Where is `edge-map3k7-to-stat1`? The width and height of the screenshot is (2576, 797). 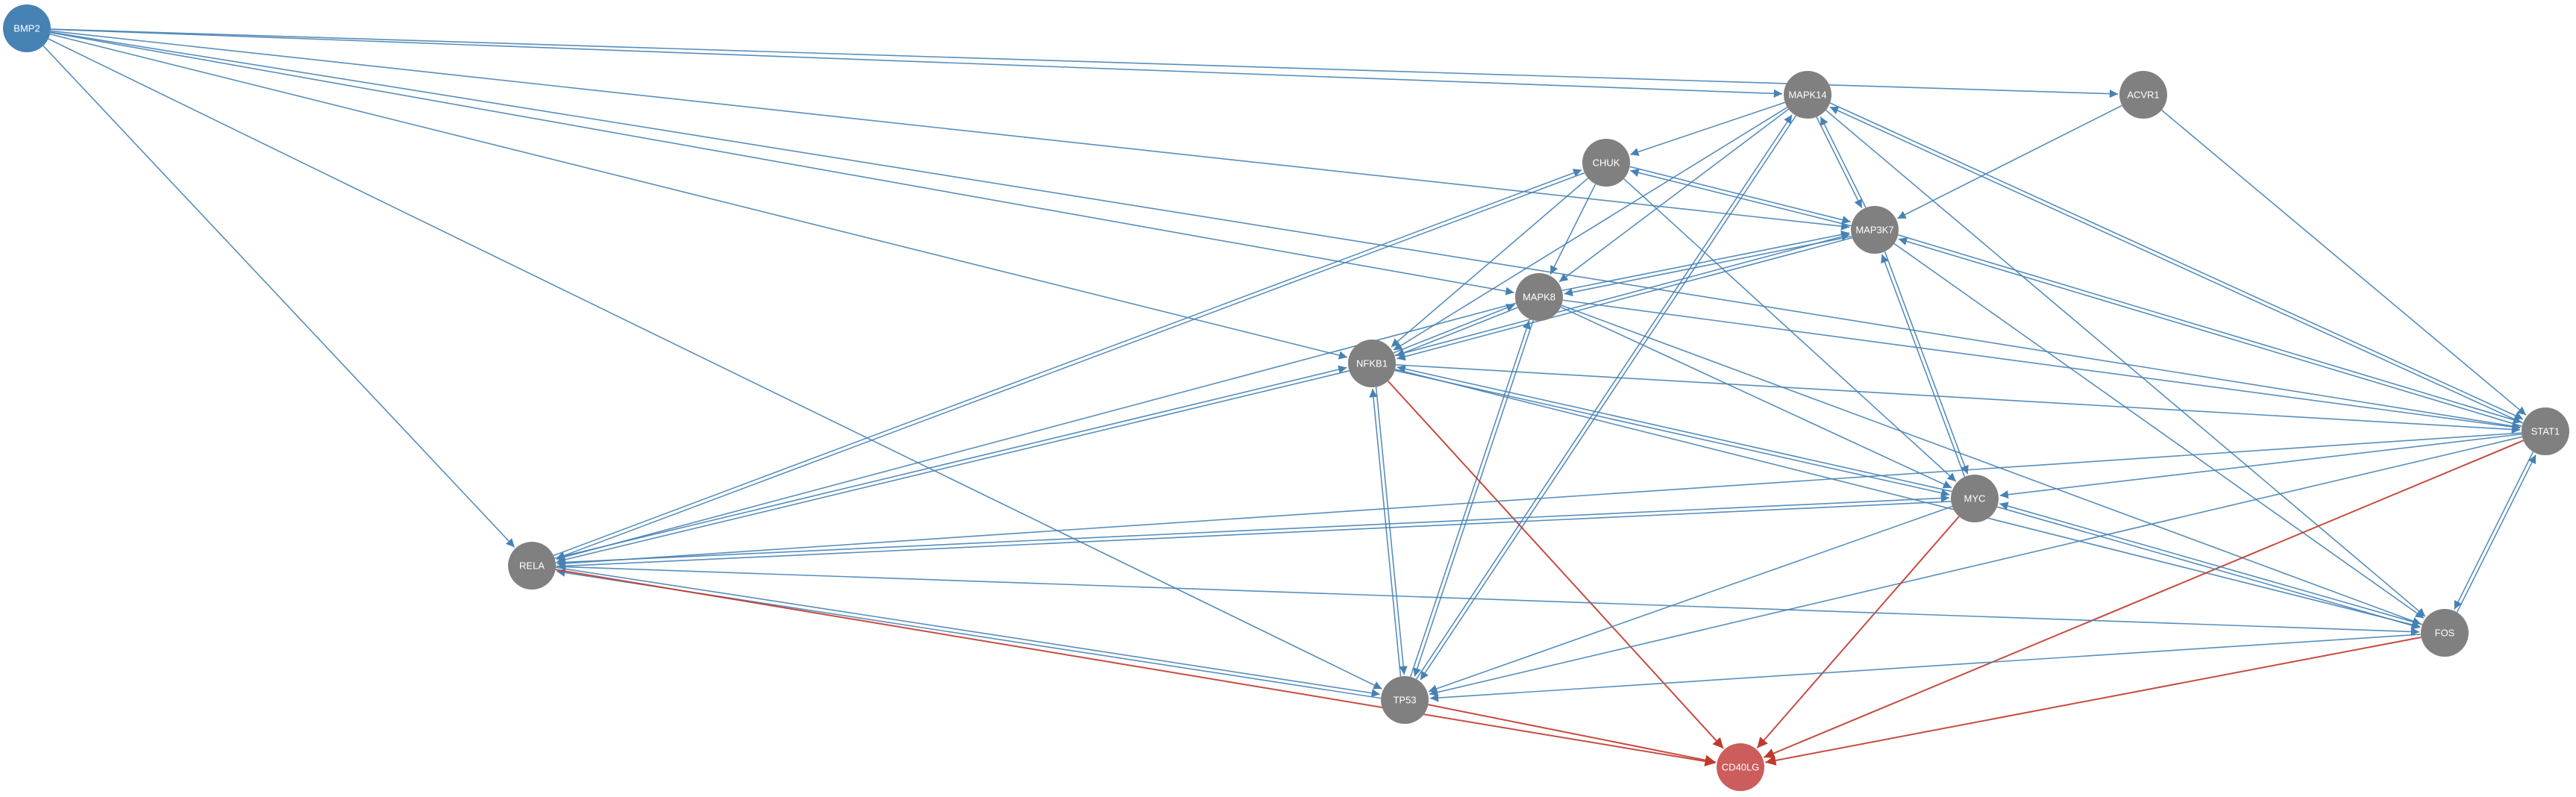 edge-map3k7-to-stat1 is located at coordinates (2210, 329).